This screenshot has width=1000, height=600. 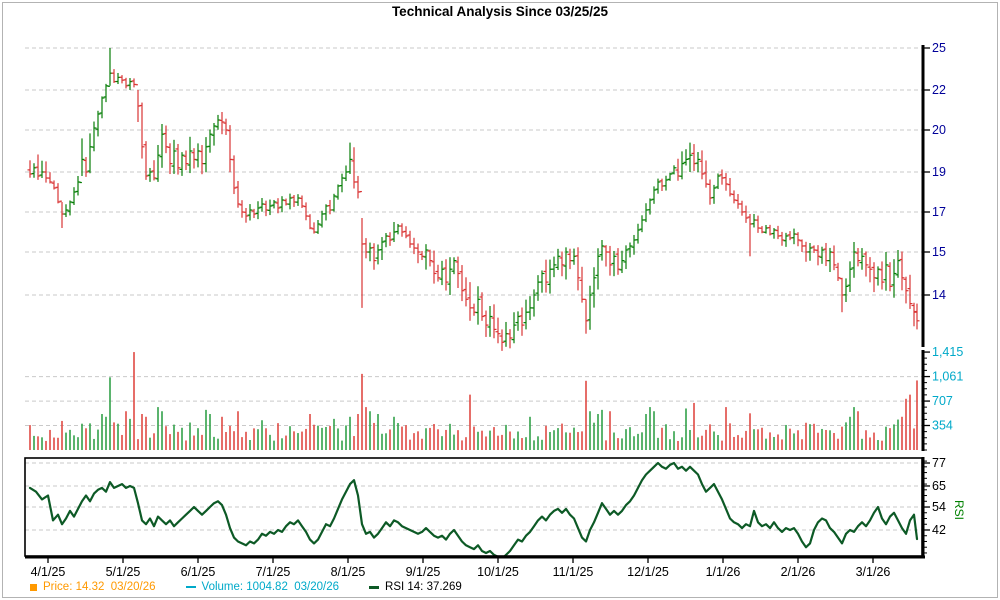 I want to click on svg-text: 4/1/25, so click(x=48, y=572).